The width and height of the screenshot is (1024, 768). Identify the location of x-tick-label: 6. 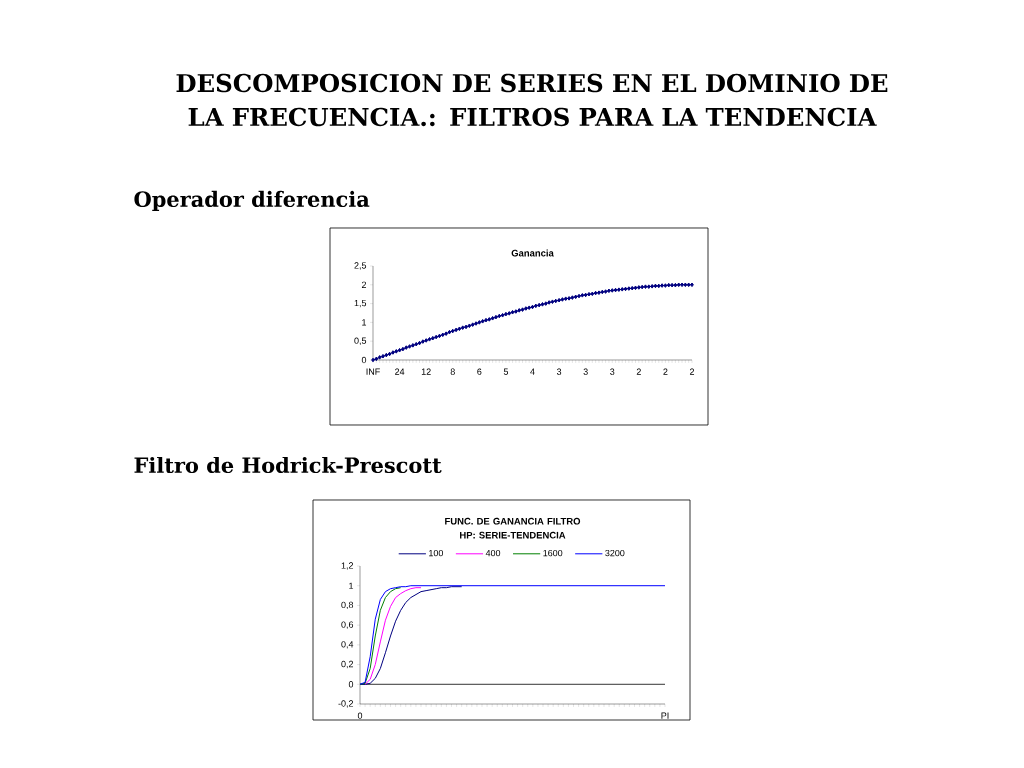
(479, 371).